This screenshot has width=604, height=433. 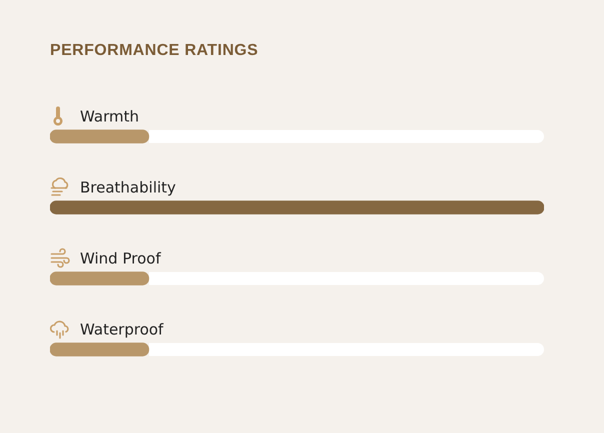 I want to click on y-tick-label: Waterproof, so click(x=122, y=329).